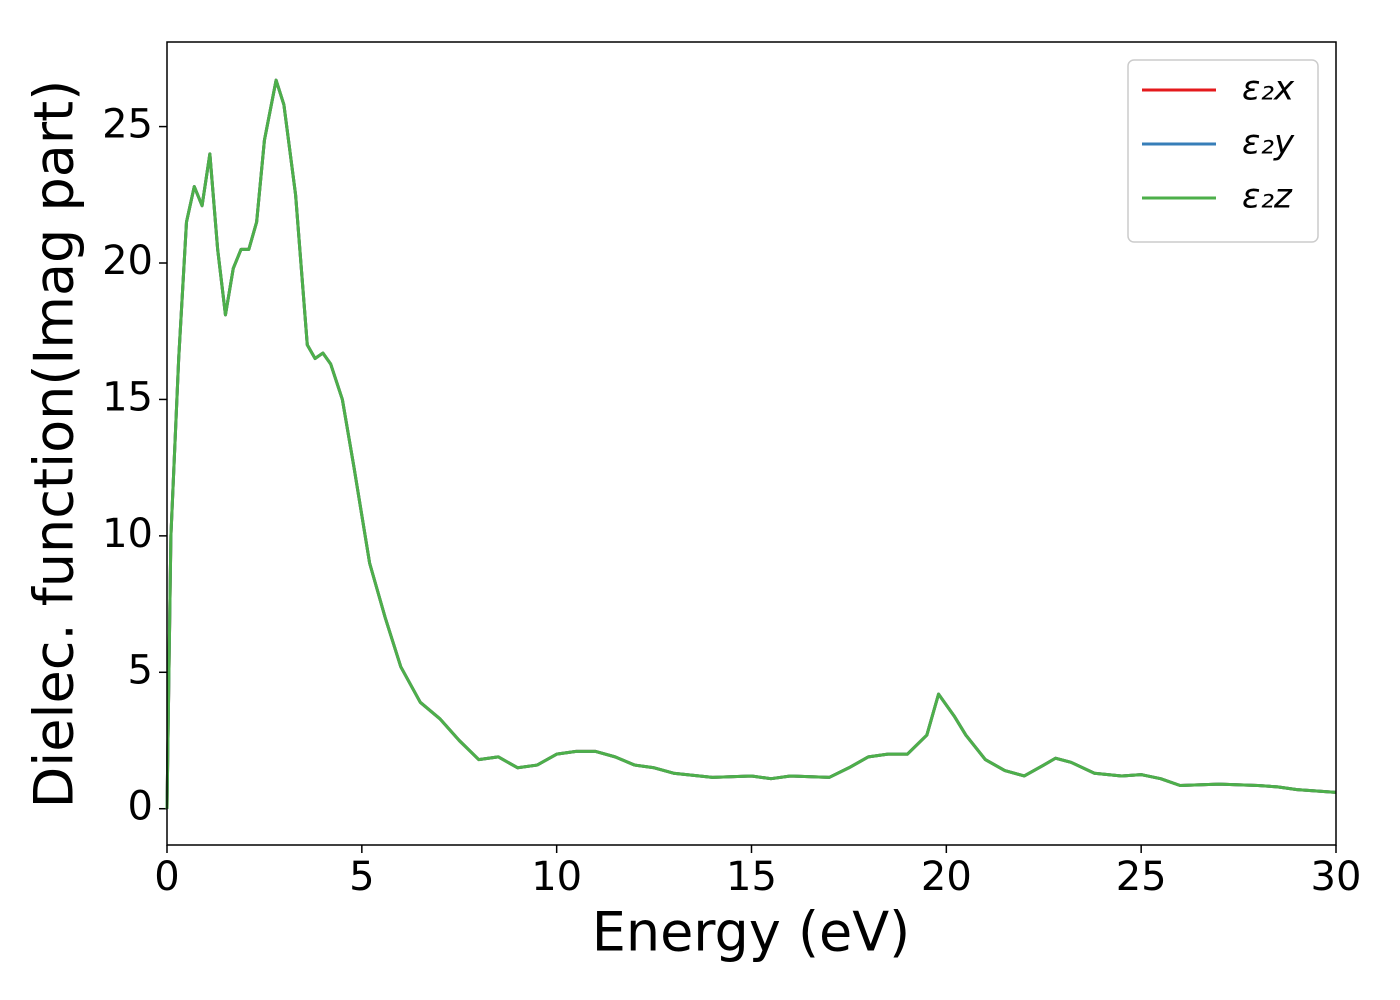 This screenshot has width=1400, height=1000. Describe the element at coordinates (127, 534) in the screenshot. I see `y-tick-label: 10` at that location.